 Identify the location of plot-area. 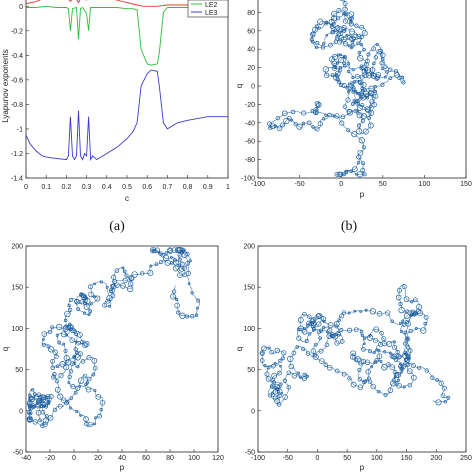
(336, 89).